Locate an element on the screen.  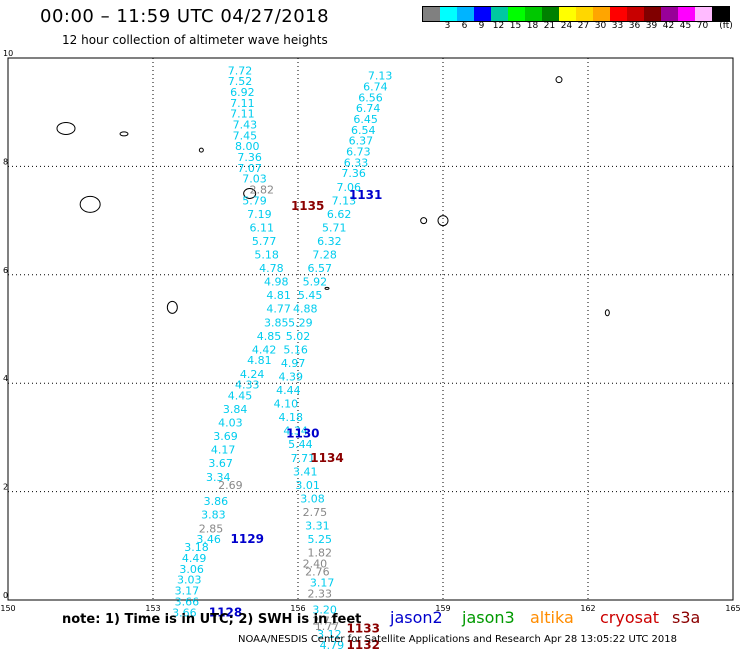
legend-label: 36 is located at coordinates (634, 26).